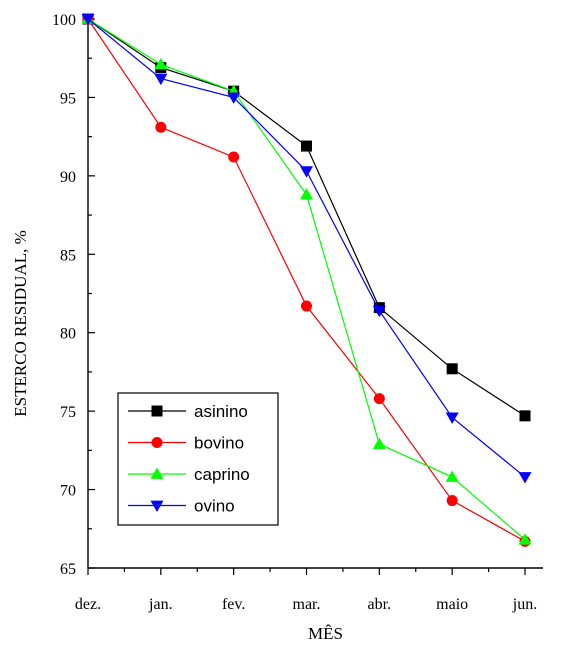 This screenshot has width=564, height=645. What do you see at coordinates (452, 604) in the screenshot?
I see `x-tick-label: maio` at bounding box center [452, 604].